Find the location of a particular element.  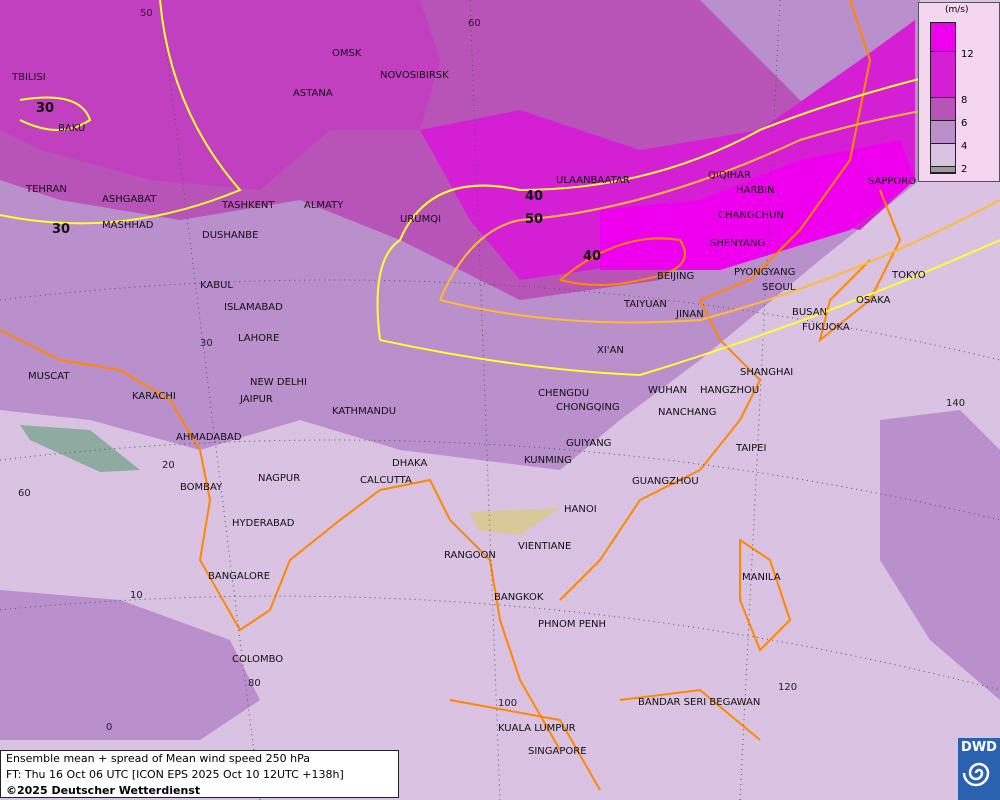

city-label: GUANGZHOU is located at coordinates (665, 481).